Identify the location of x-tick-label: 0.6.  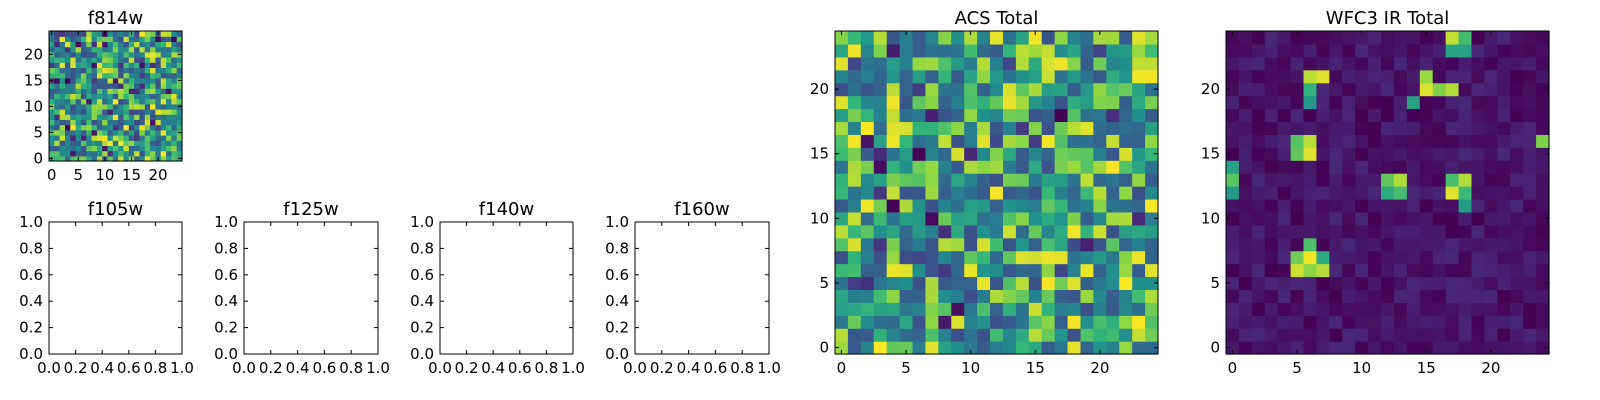
(715, 368).